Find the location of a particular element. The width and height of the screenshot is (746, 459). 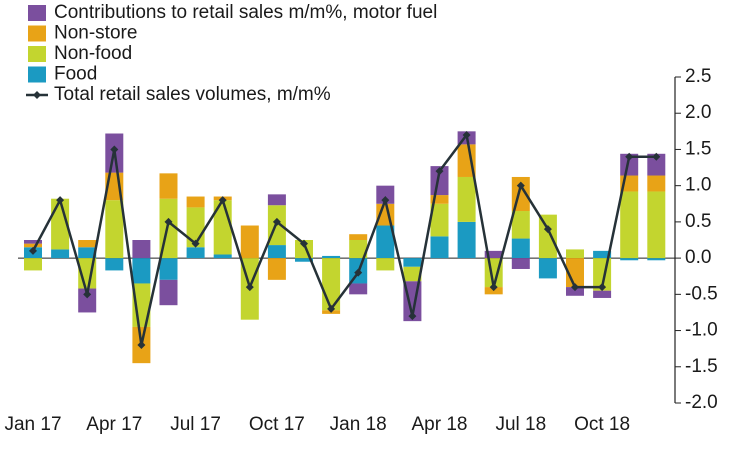

y-tick-label: 2.5 is located at coordinates (698, 76).